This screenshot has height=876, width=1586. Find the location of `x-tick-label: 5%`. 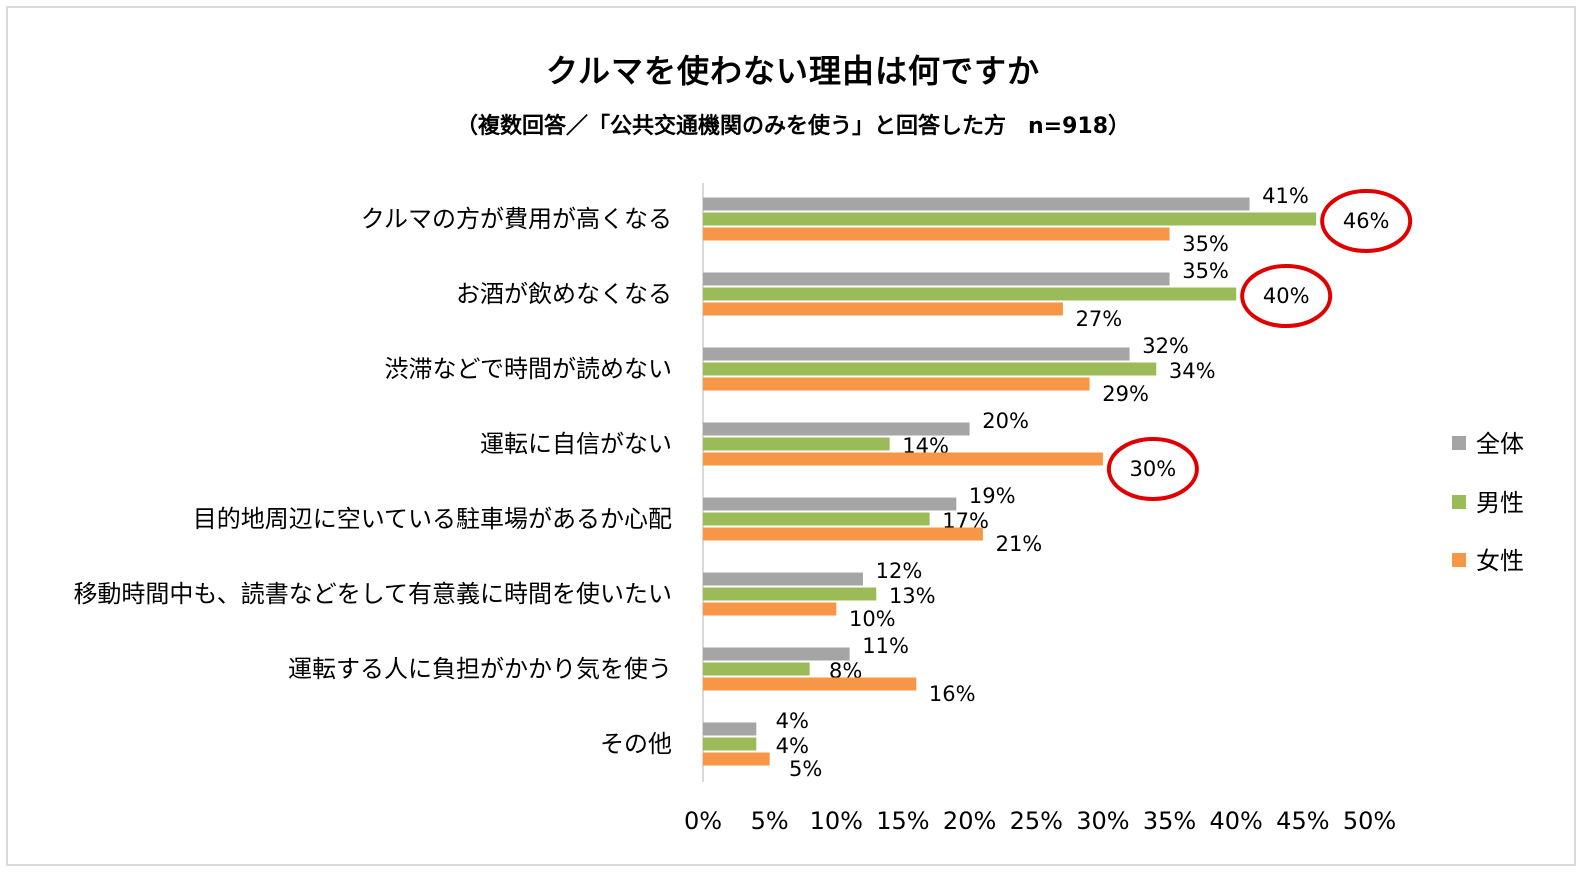

x-tick-label: 5% is located at coordinates (770, 821).